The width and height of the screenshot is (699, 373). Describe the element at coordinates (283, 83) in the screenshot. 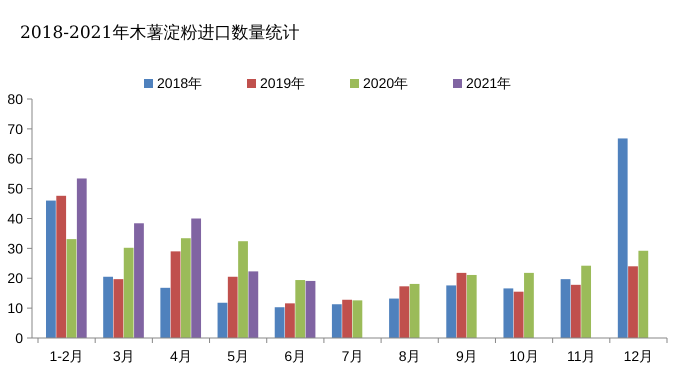

I see `legend-label: 2019年` at that location.